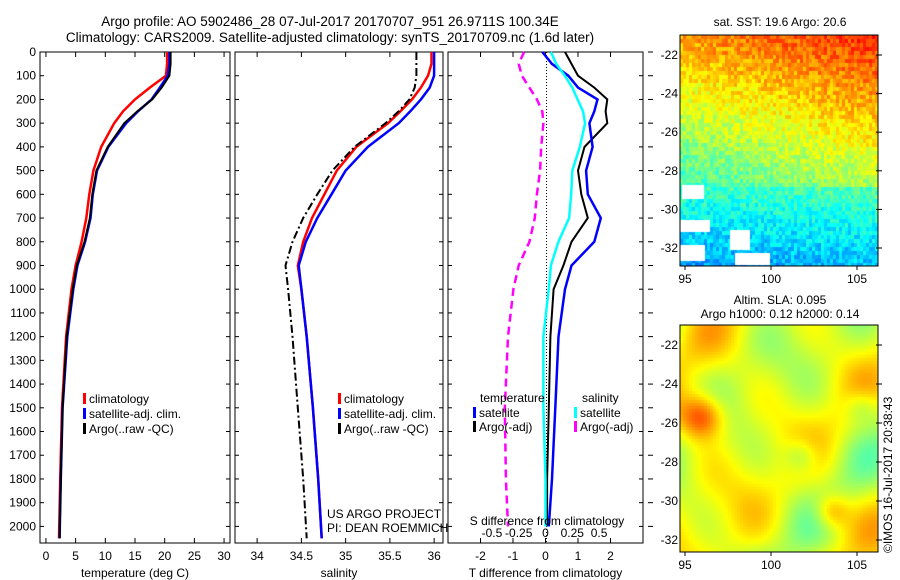 Image resolution: width=900 pixels, height=580 pixels. Describe the element at coordinates (780, 314) in the screenshot. I see `sla-map-title-line2: Argo h1000: 0.12 h2000: 0.14` at that location.